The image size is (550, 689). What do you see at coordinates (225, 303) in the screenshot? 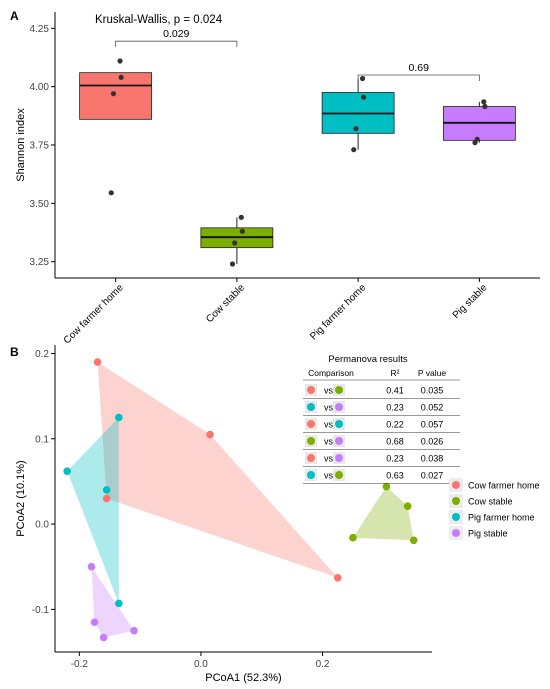
I see `x-tick-label-a: Cow stable` at bounding box center [225, 303].